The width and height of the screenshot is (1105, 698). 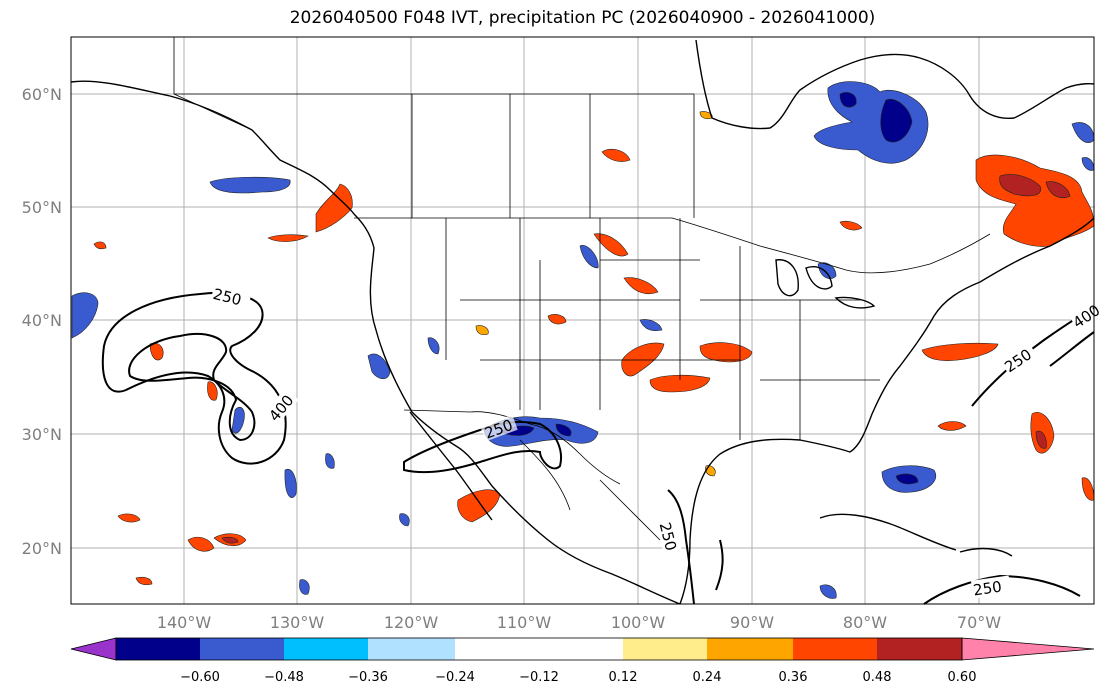 What do you see at coordinates (888, 532) in the screenshot?
I see `coast-cuba` at bounding box center [888, 532].